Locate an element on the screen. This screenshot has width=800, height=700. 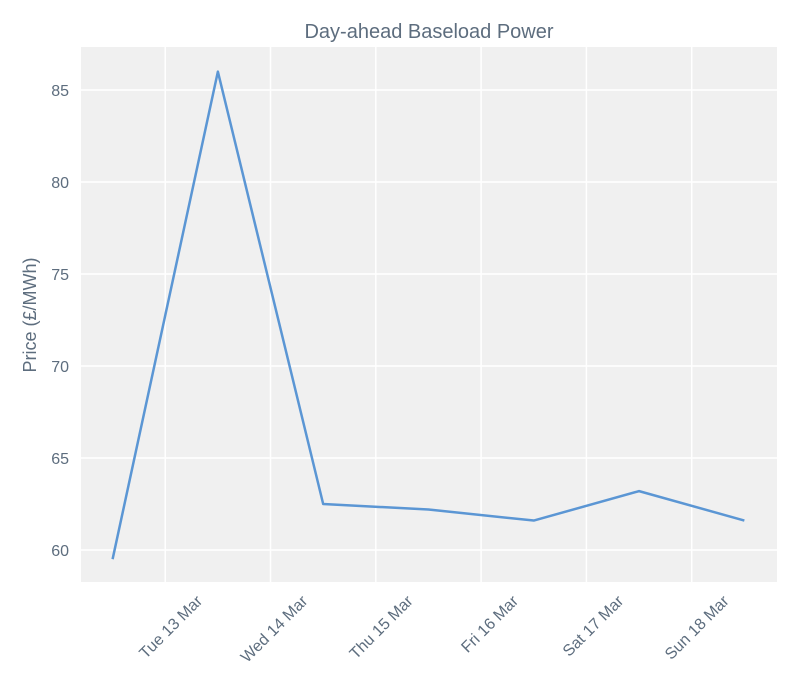
x-tick-label: Tue 13 Mar is located at coordinates (172, 627).